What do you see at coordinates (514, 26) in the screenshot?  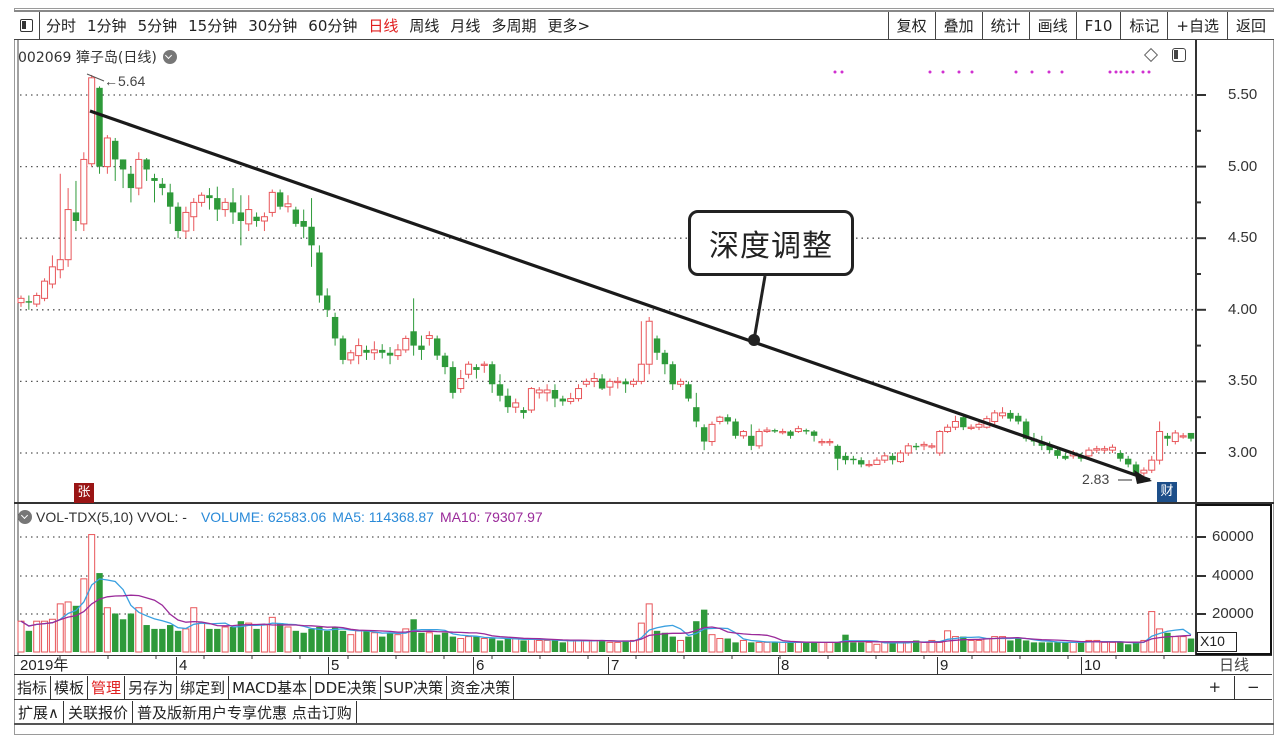 I see `period-tab: 多周期` at bounding box center [514, 26].